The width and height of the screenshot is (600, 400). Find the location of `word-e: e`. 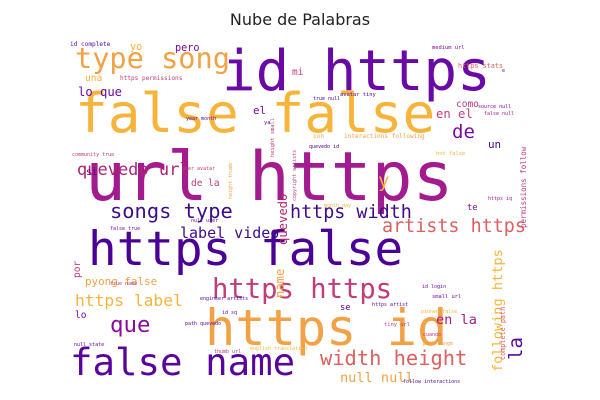

word-e: e is located at coordinates (503, 71).